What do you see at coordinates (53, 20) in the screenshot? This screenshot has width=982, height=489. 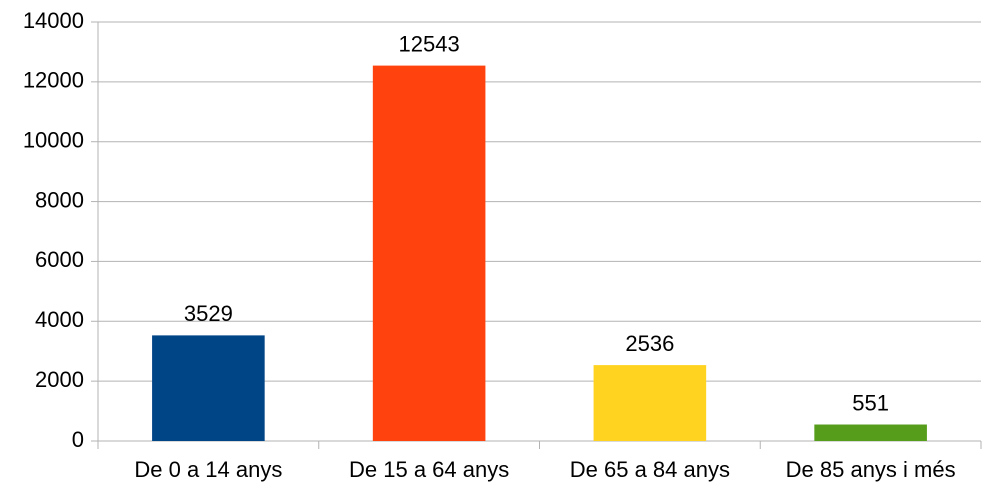 I see `y-tick-label: 14000` at bounding box center [53, 20].